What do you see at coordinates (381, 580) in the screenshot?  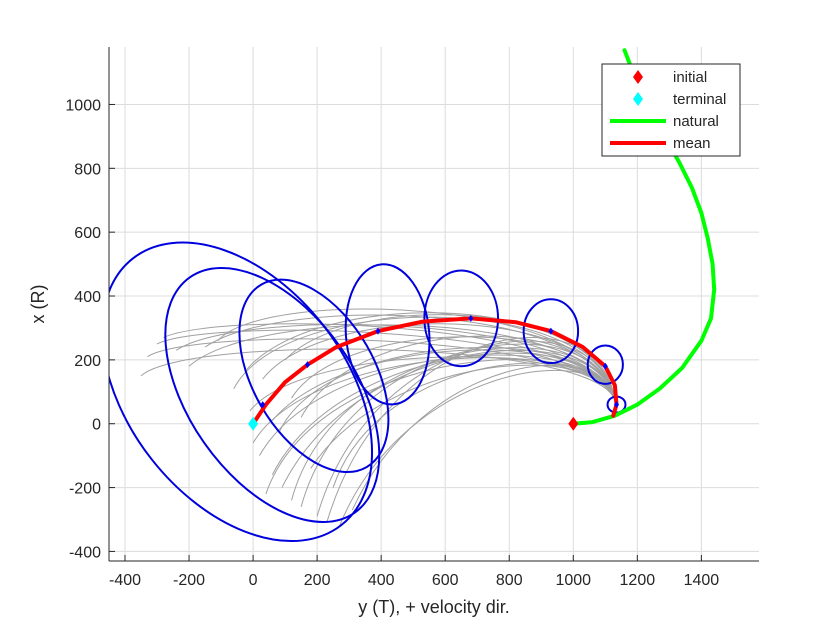 I see `x-tick-label: 400` at bounding box center [381, 580].